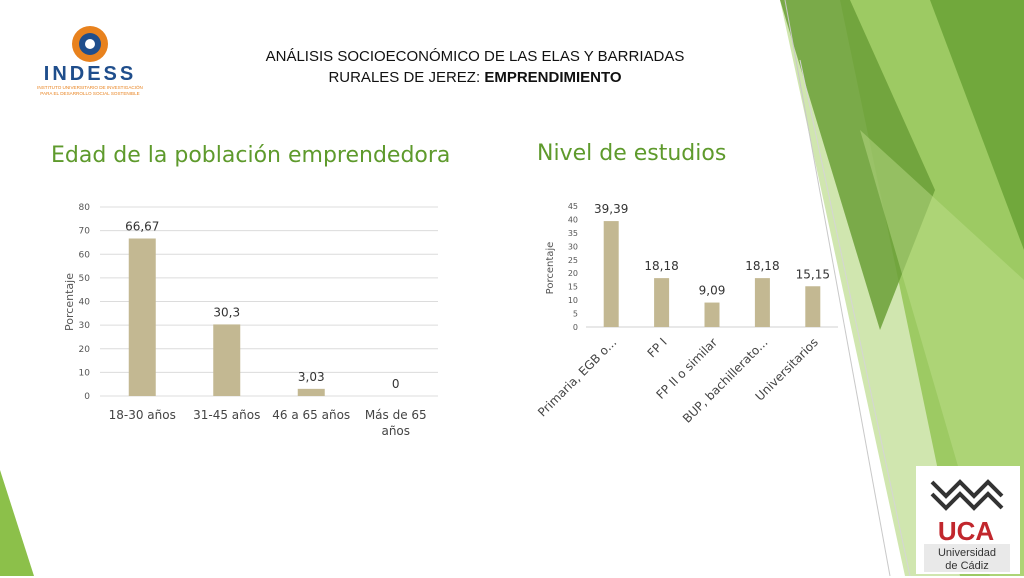 The image size is (1024, 578). Describe the element at coordinates (406, 77) in the screenshot. I see `slide-title-line2-prefix: RURALES DE JEREZ:` at that location.